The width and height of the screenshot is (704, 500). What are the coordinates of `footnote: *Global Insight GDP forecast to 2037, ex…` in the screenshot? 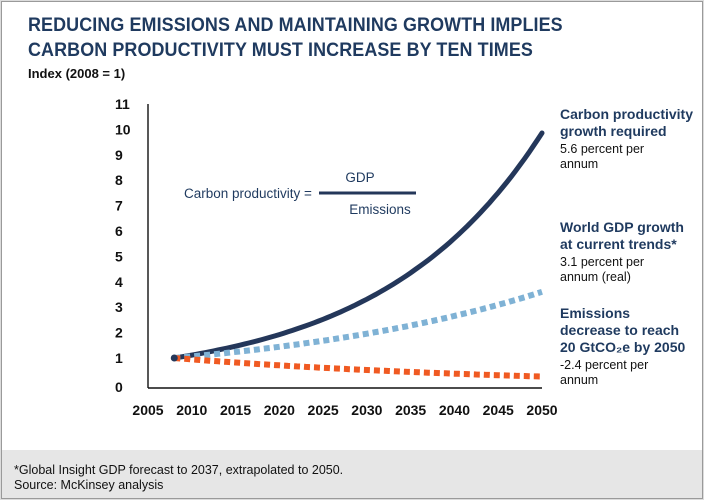 It's located at (179, 470).